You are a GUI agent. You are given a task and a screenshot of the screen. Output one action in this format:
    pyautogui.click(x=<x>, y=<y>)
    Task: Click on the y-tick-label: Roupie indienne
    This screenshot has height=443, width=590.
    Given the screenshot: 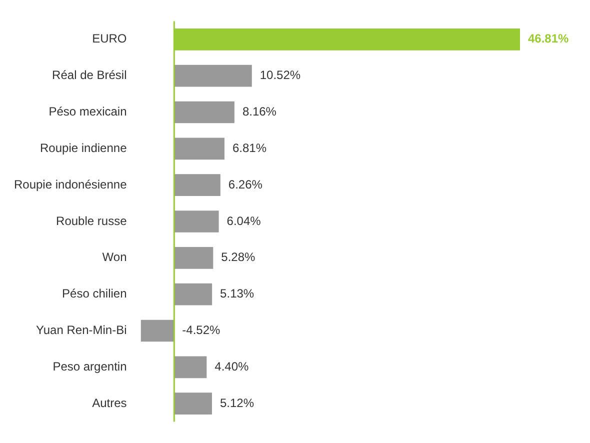 What is the action you would take?
    pyautogui.click(x=84, y=147)
    